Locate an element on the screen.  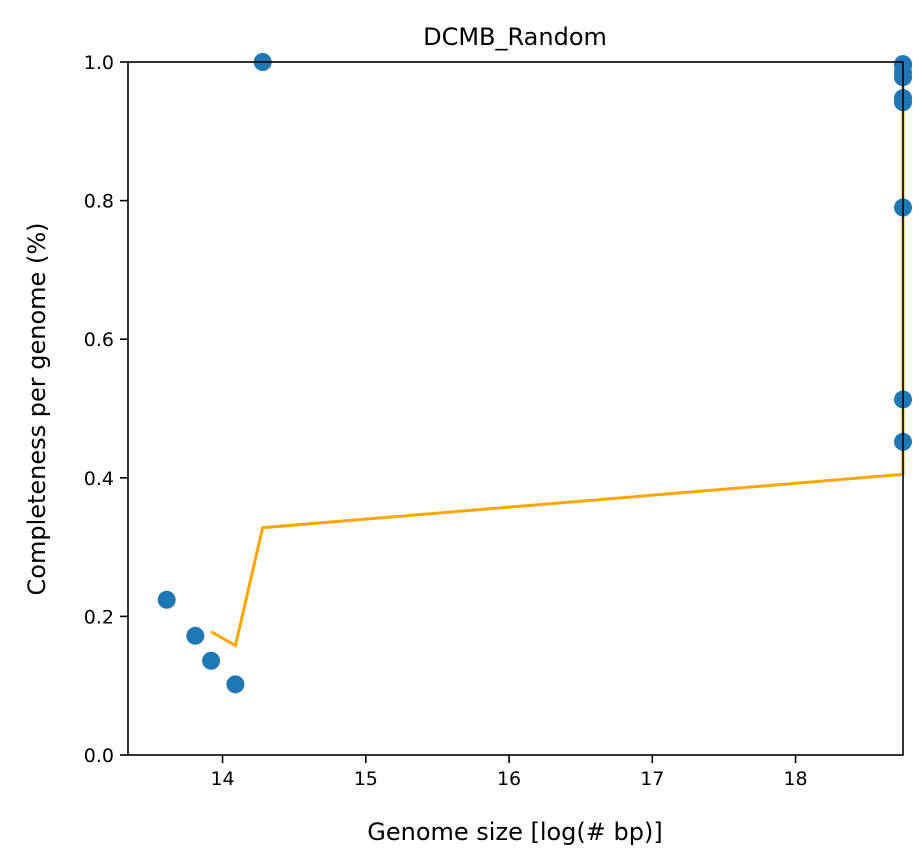
x-tick-label: 14 is located at coordinates (222, 779).